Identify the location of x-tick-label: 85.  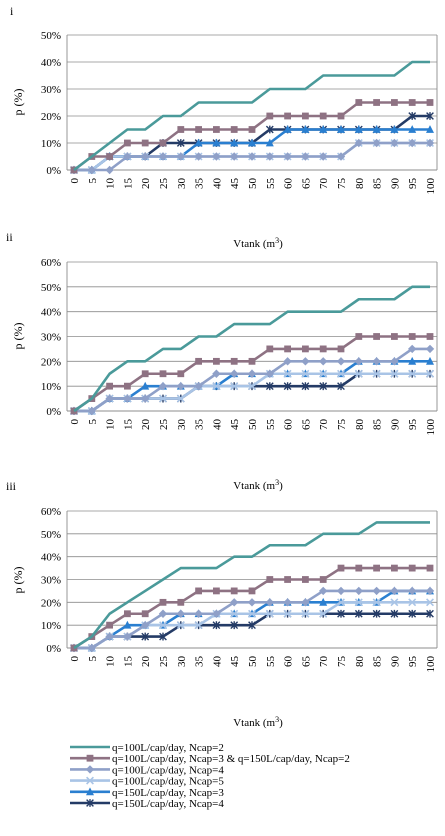
(378, 425).